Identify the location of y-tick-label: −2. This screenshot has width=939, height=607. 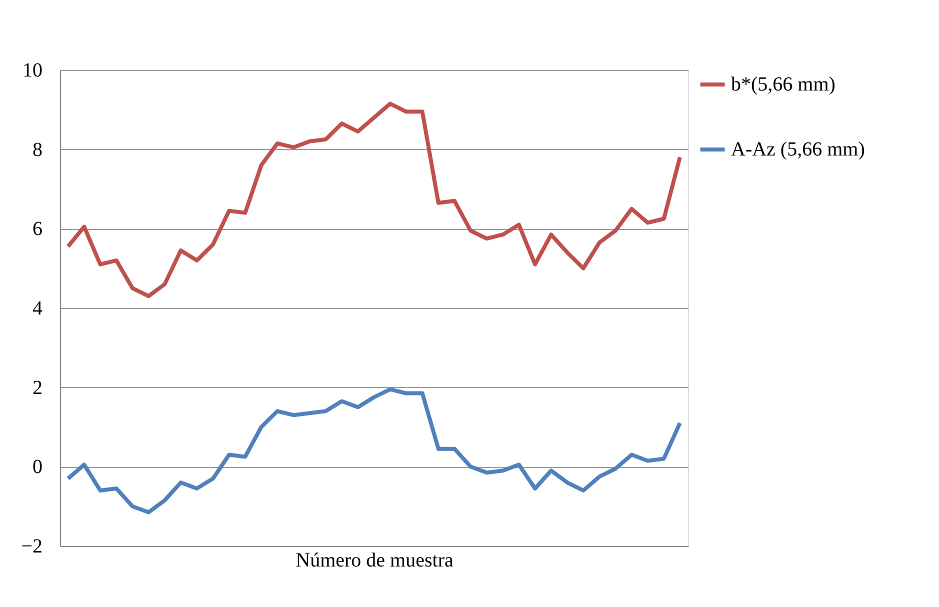
(31, 547).